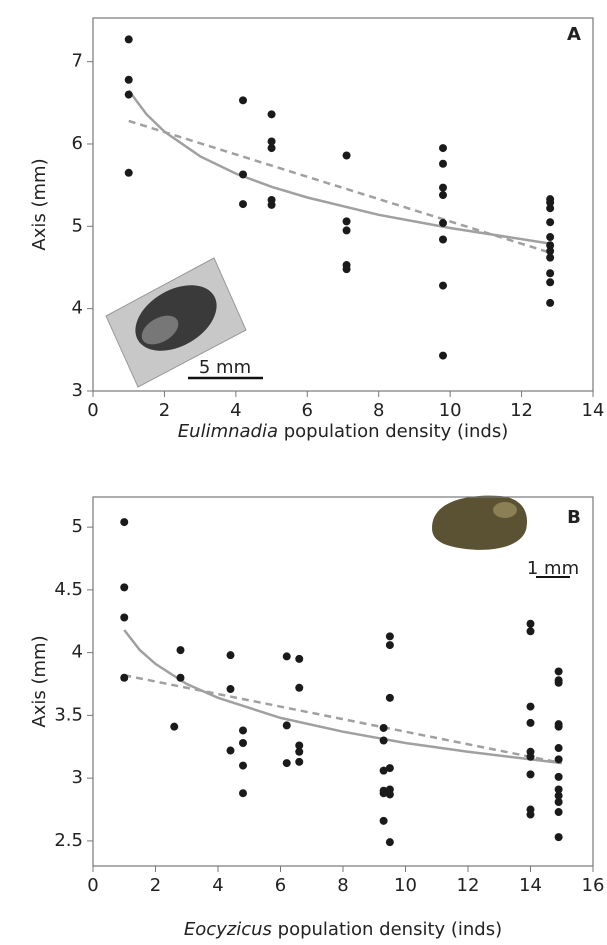 The height and width of the screenshot is (945, 607). What do you see at coordinates (68, 714) in the screenshot?
I see `y-tick-label: 3.5` at bounding box center [68, 714].